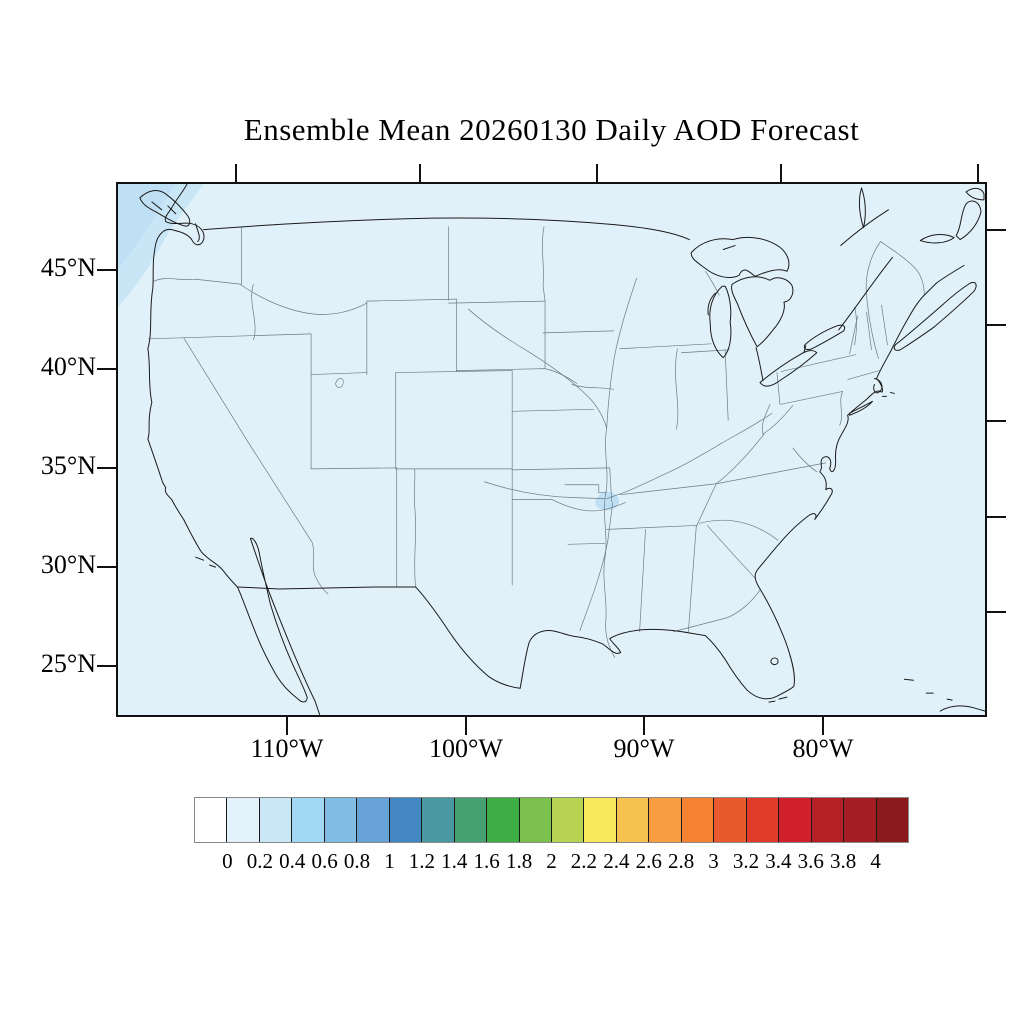  Describe the element at coordinates (875, 861) in the screenshot. I see `colorbar-tick-label: 4` at that location.